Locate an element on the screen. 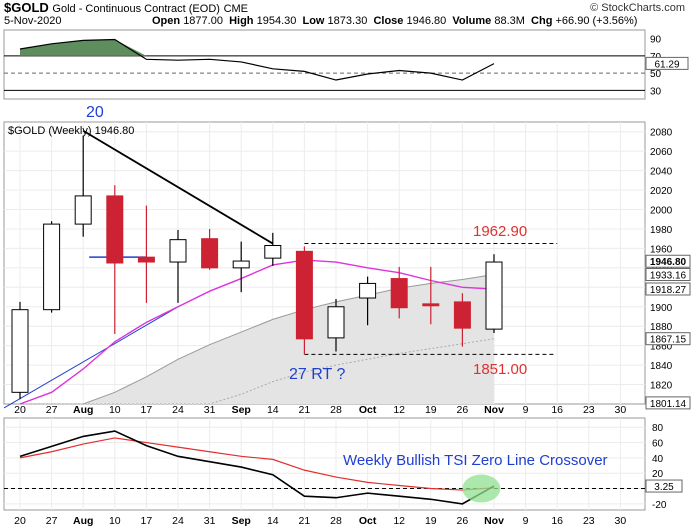  x-tick-label-price: 9 is located at coordinates (526, 410).